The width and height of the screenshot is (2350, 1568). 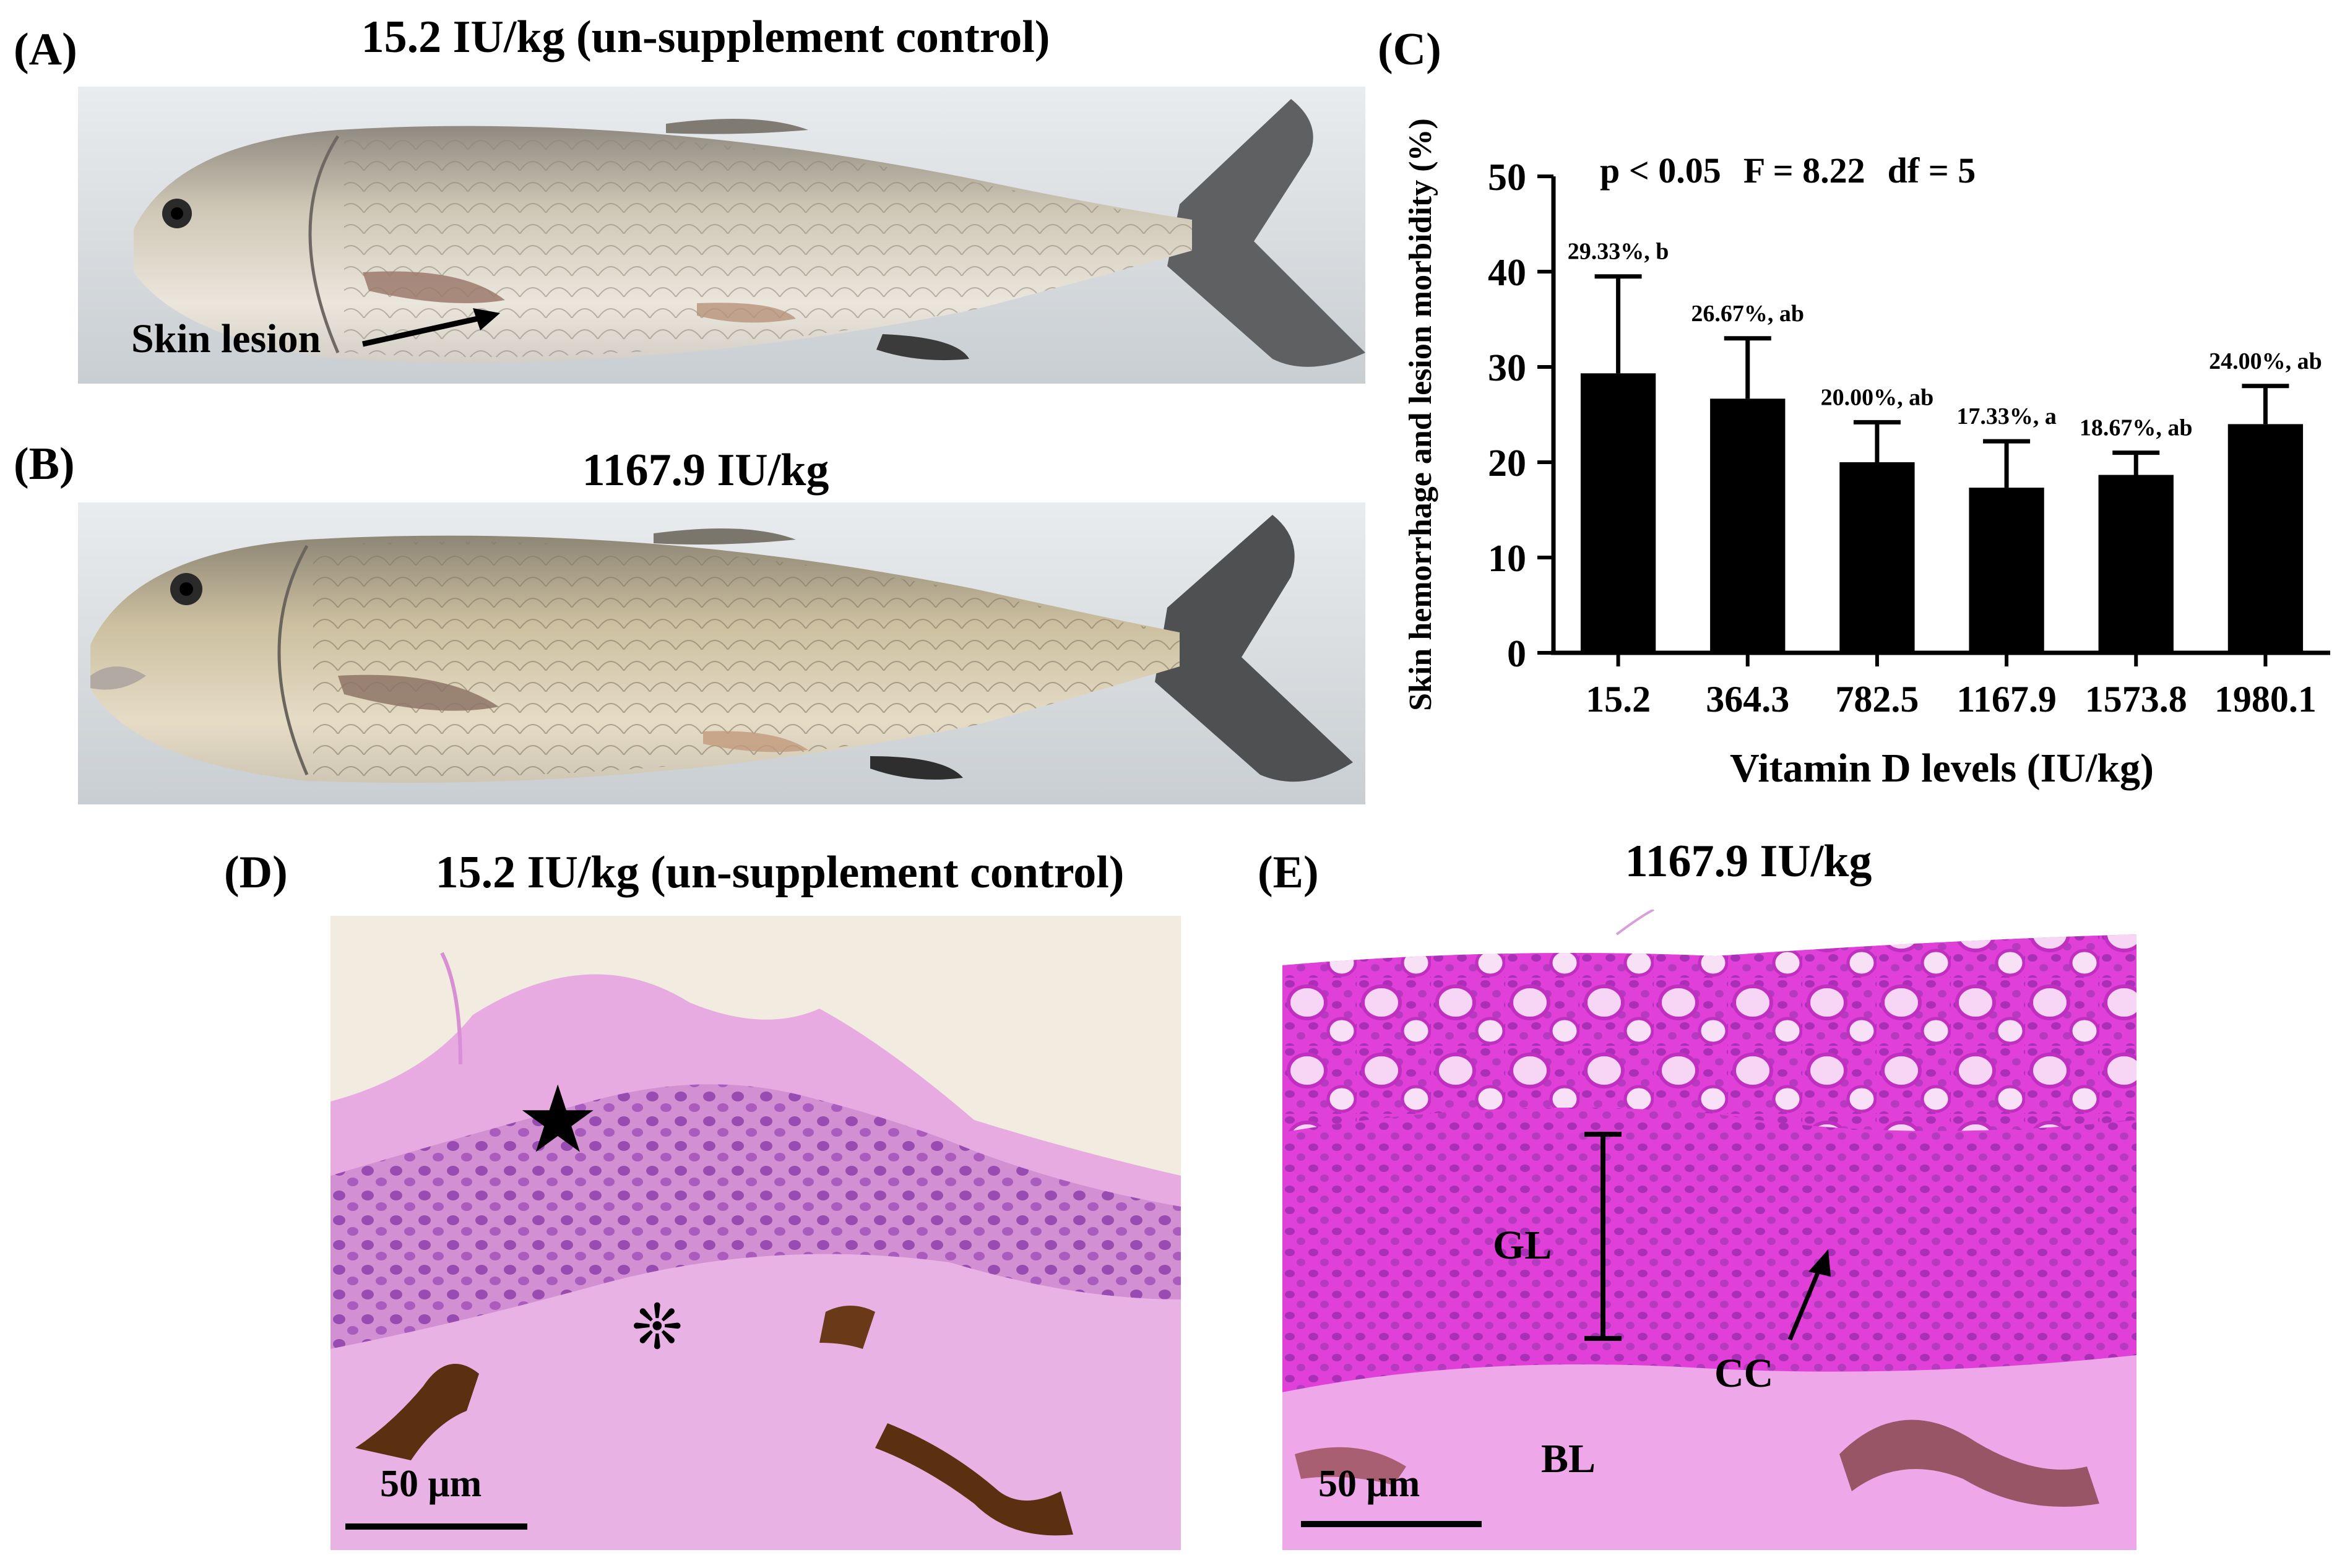 What do you see at coordinates (705, 37) in the screenshot?
I see `panel-a-title: 15.2 IU/kg (un-supplement control)` at bounding box center [705, 37].